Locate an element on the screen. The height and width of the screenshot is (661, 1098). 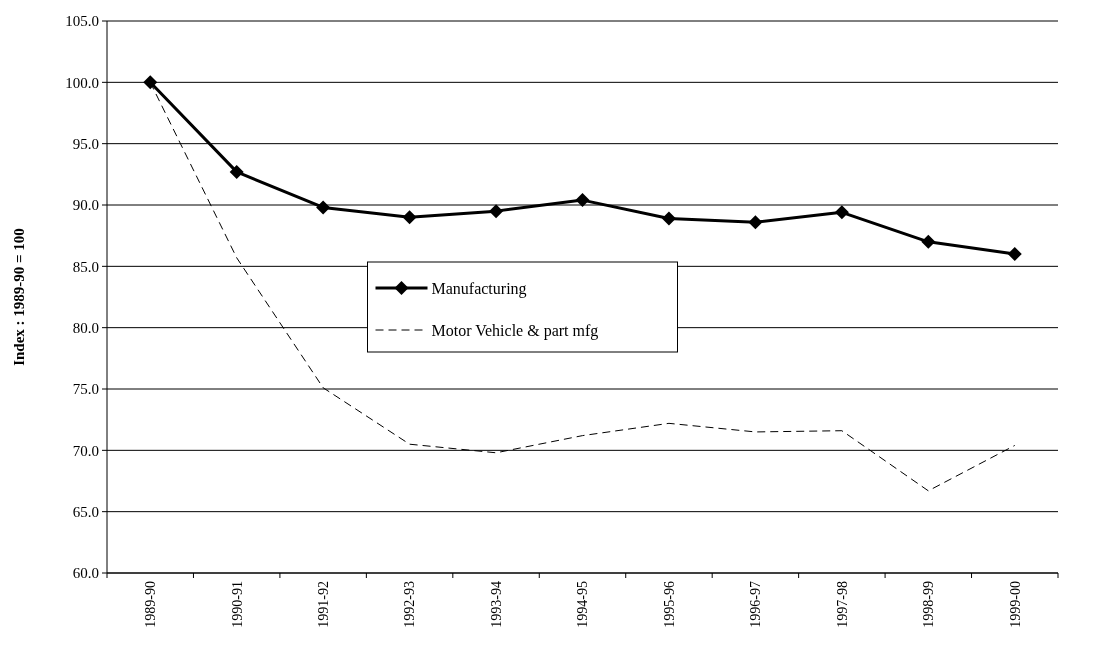
x-tick-label: 1998-99 is located at coordinates (929, 604).